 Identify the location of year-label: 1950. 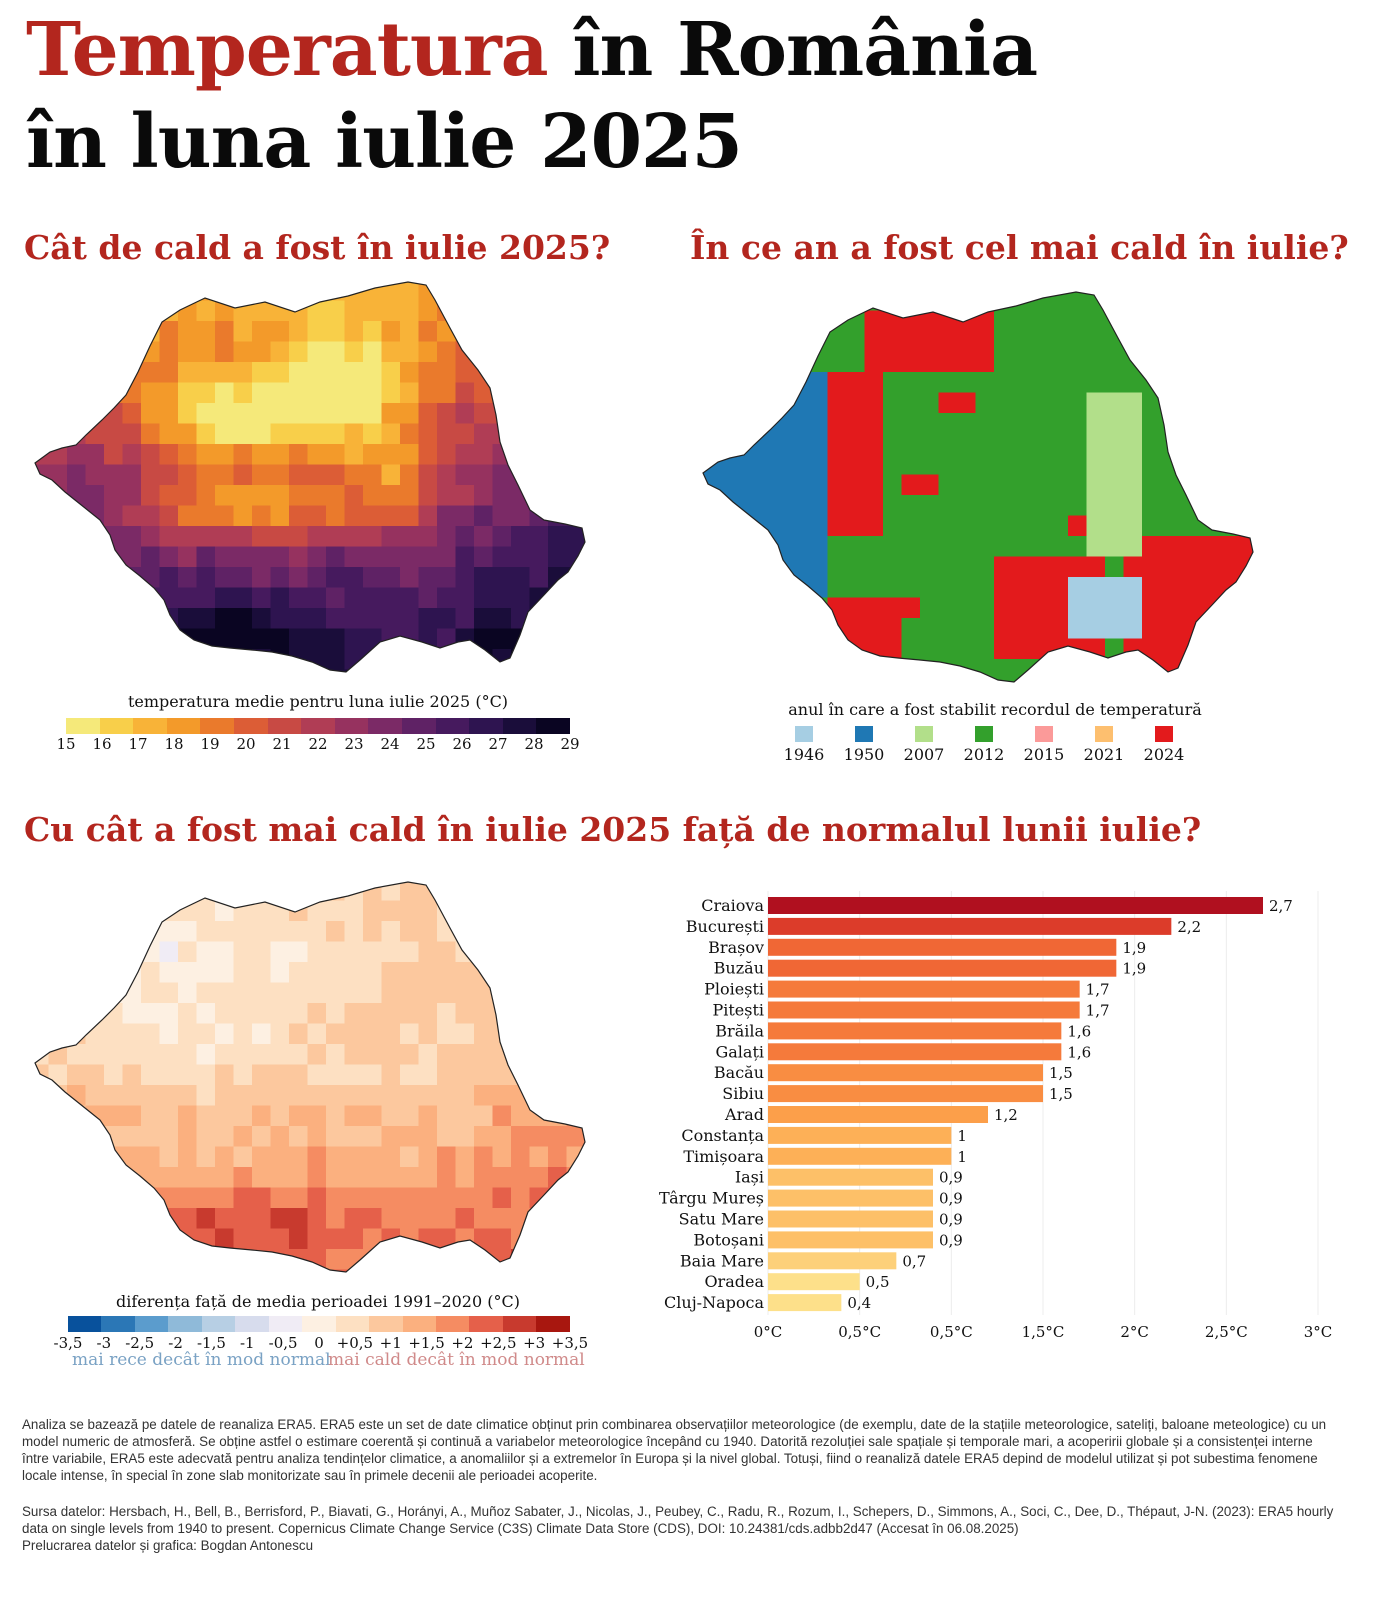
(864, 754).